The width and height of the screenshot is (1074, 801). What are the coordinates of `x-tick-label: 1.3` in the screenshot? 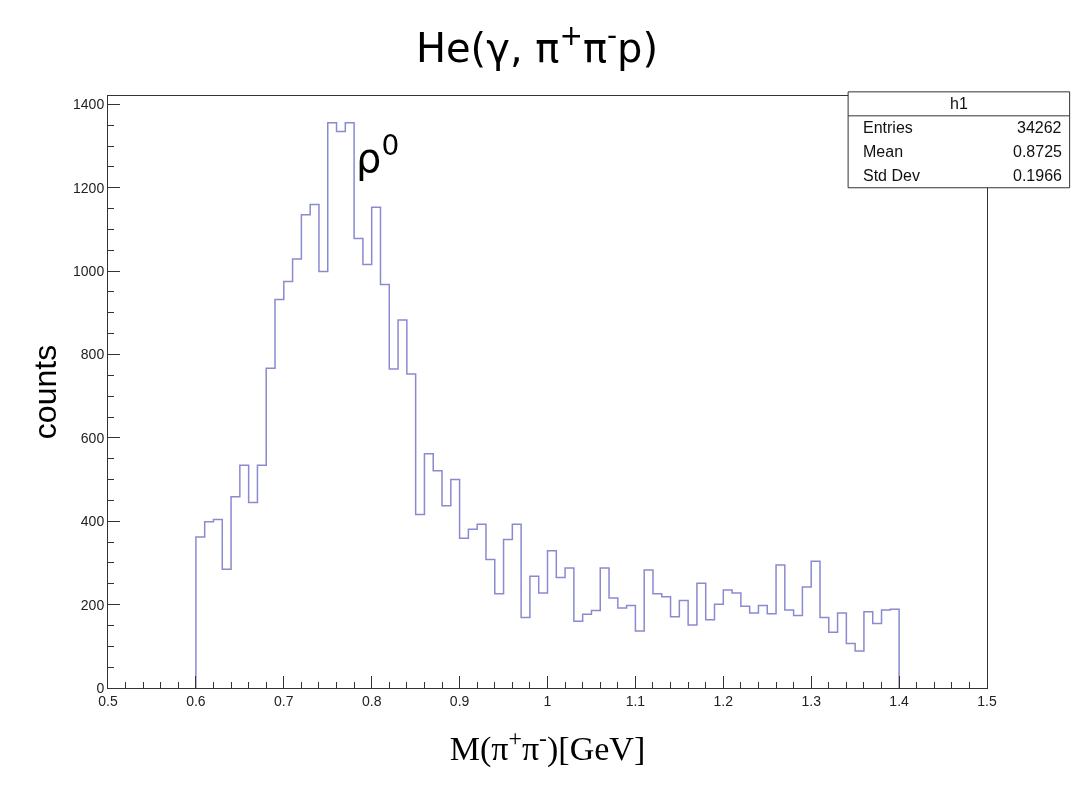 It's located at (811, 700).